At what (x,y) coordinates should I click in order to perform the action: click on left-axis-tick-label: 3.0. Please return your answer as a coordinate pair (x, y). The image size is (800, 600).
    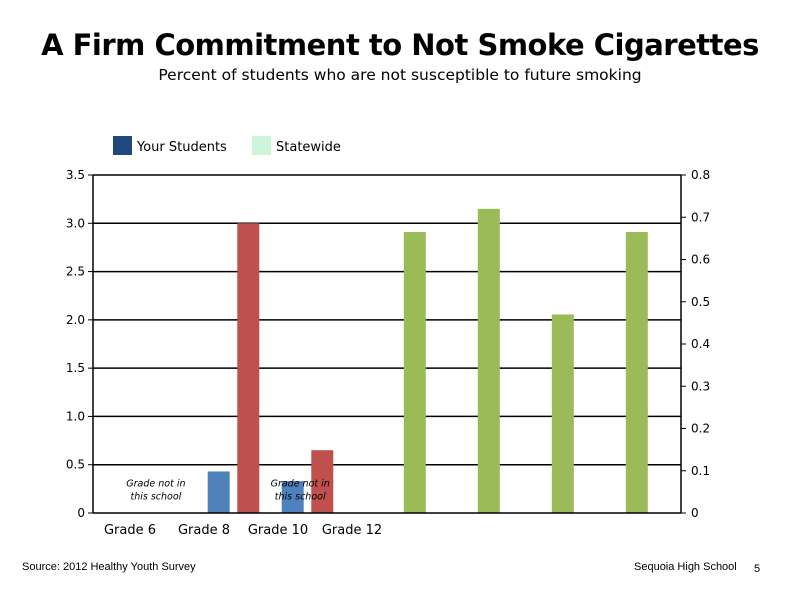
    Looking at the image, I should click on (75, 223).